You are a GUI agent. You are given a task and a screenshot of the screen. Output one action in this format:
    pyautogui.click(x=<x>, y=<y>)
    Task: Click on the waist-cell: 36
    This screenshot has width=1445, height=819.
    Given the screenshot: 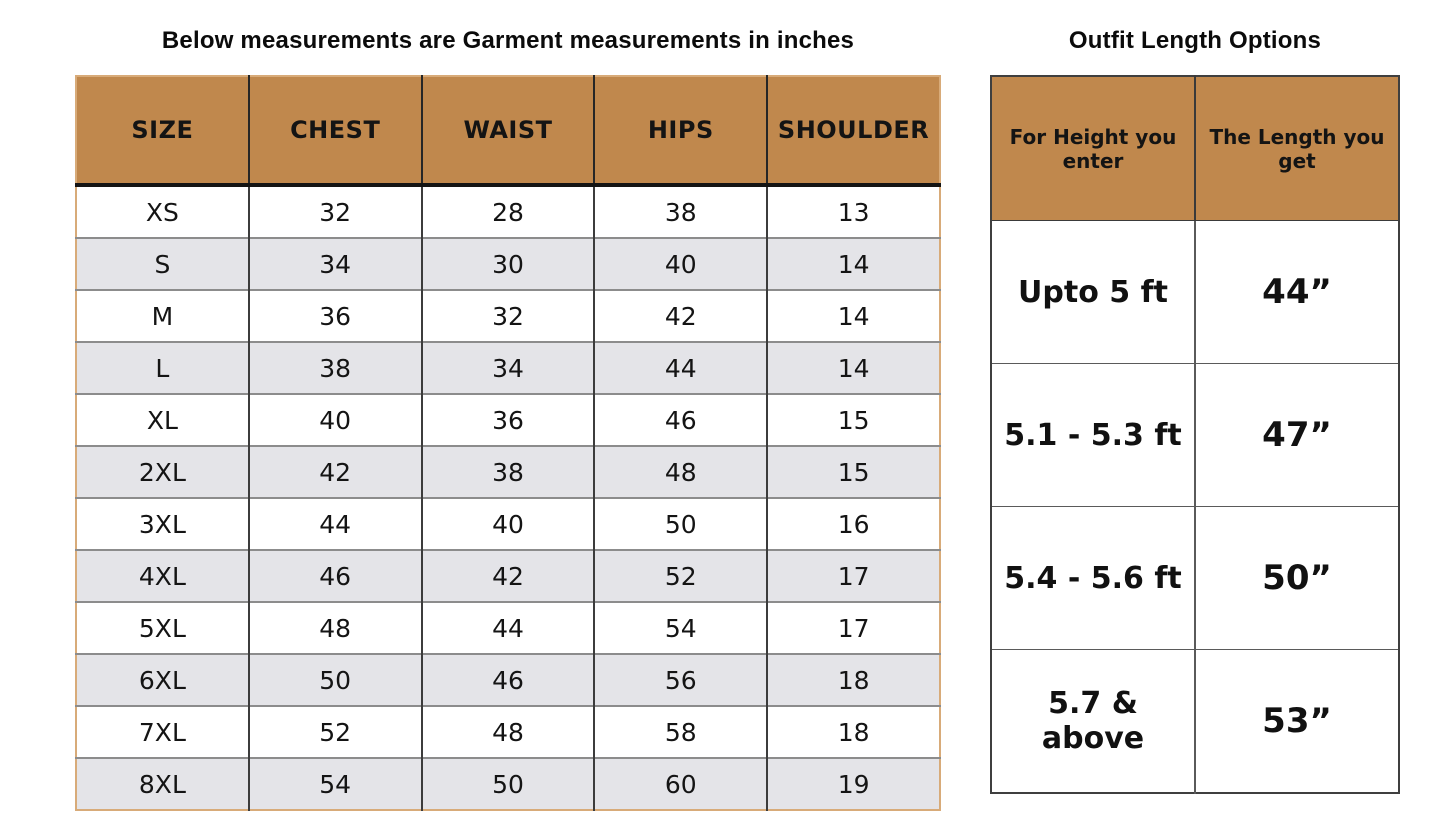 What is the action you would take?
    pyautogui.click(x=507, y=419)
    